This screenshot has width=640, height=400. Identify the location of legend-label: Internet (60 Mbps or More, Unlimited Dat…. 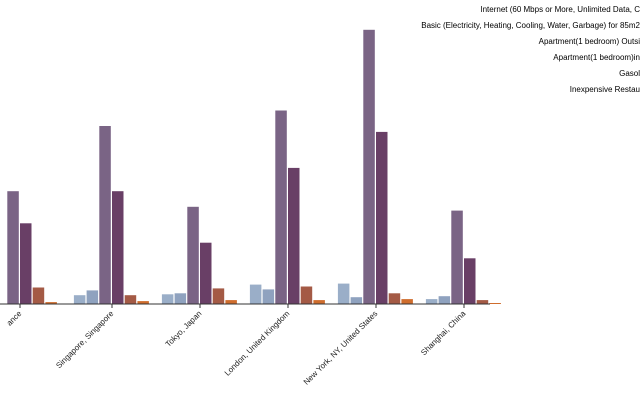
(560, 9).